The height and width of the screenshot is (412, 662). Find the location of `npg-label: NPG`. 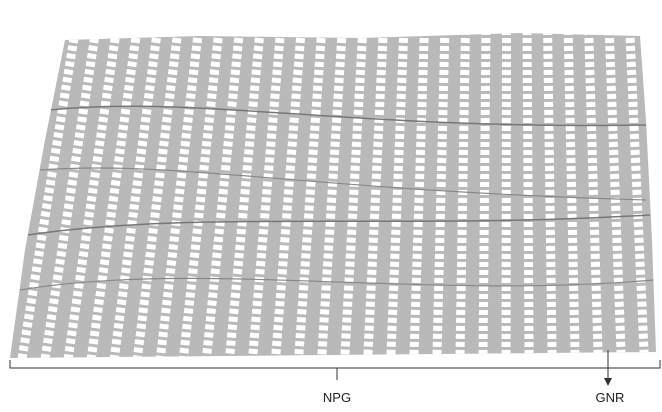

npg-label: NPG is located at coordinates (337, 397).